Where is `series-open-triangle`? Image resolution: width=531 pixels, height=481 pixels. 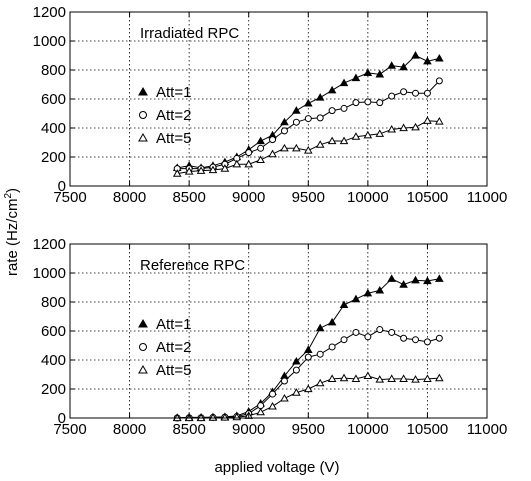 series-open-triangle is located at coordinates (308, 146).